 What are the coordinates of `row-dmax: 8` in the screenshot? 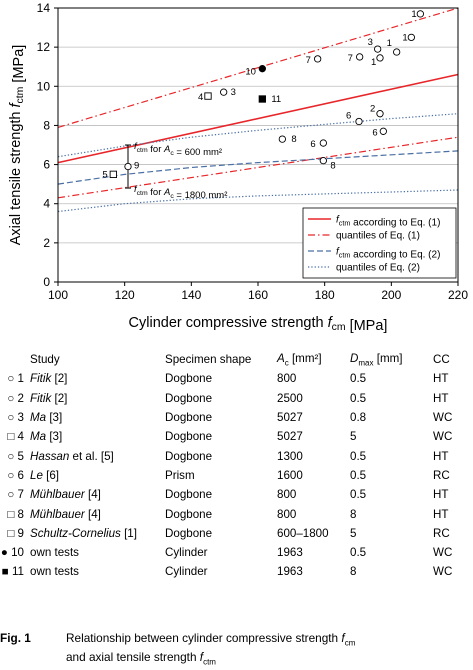 It's located at (353, 514).